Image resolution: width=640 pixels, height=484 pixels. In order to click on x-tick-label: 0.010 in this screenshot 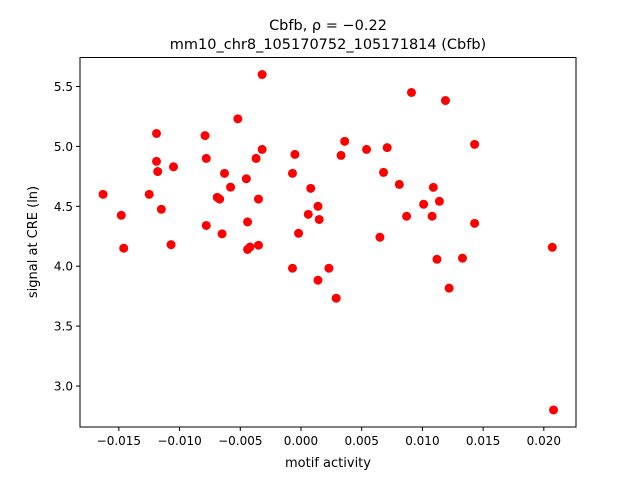, I will do `click(422, 441)`.